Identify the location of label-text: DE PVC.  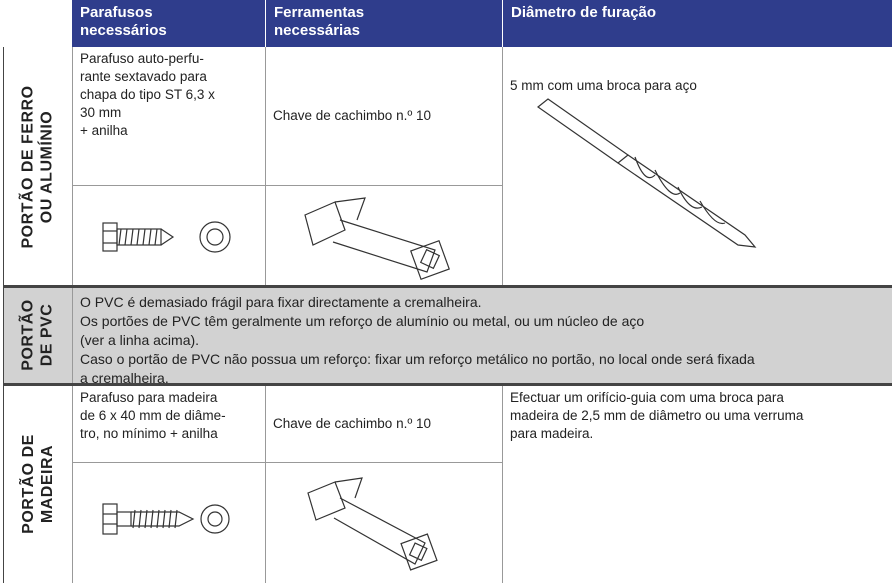
(47, 335).